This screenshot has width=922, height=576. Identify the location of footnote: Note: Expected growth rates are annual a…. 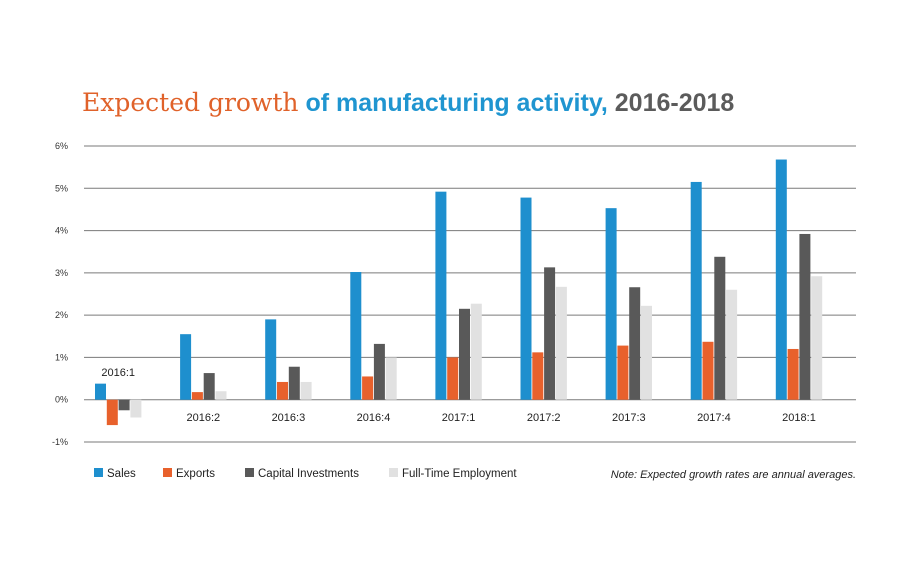
(733, 475).